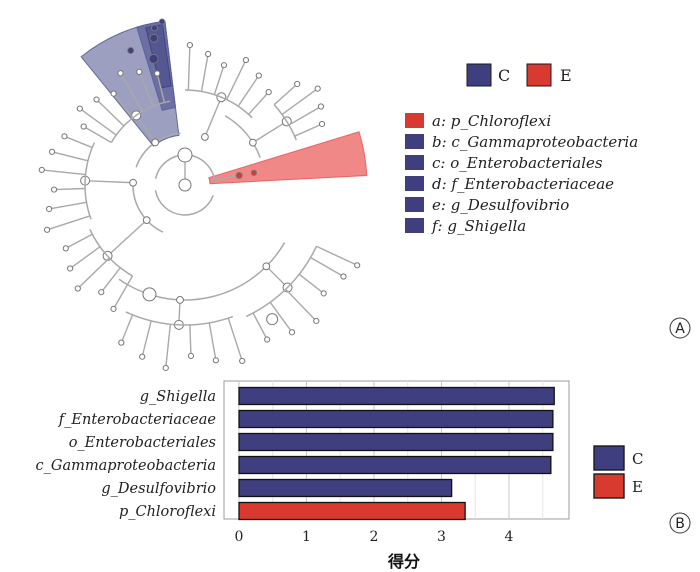 This screenshot has height=572, width=700. What do you see at coordinates (539, 75) in the screenshot?
I see `legend-swatch-E` at bounding box center [539, 75].